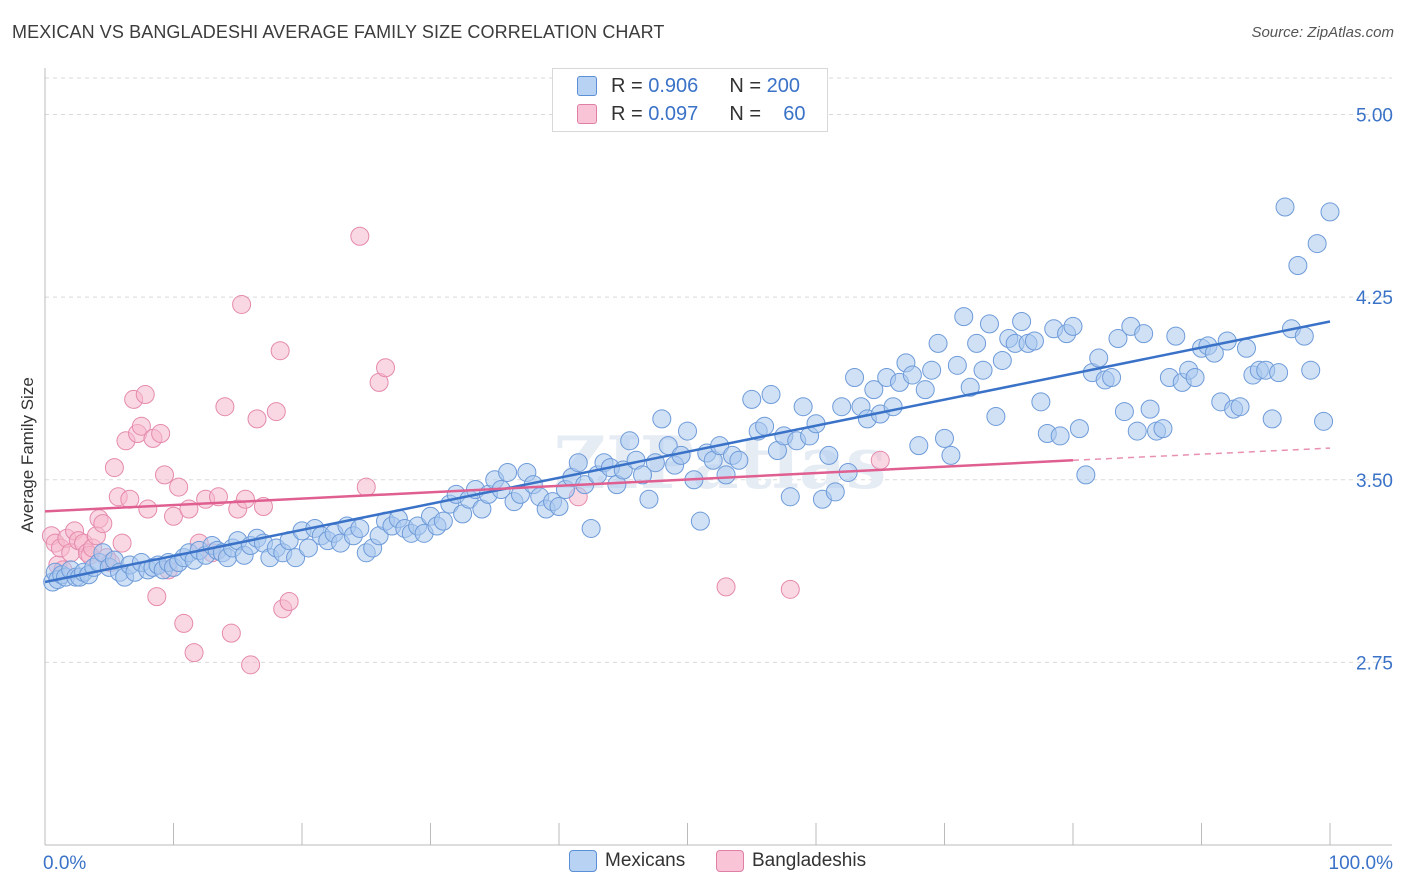 The height and width of the screenshot is (892, 1406). What do you see at coordinates (690, 100) in the screenshot?
I see `correlation-legend: R = 0.906 N = 200 R = 0.097 N = 60` at bounding box center [690, 100].